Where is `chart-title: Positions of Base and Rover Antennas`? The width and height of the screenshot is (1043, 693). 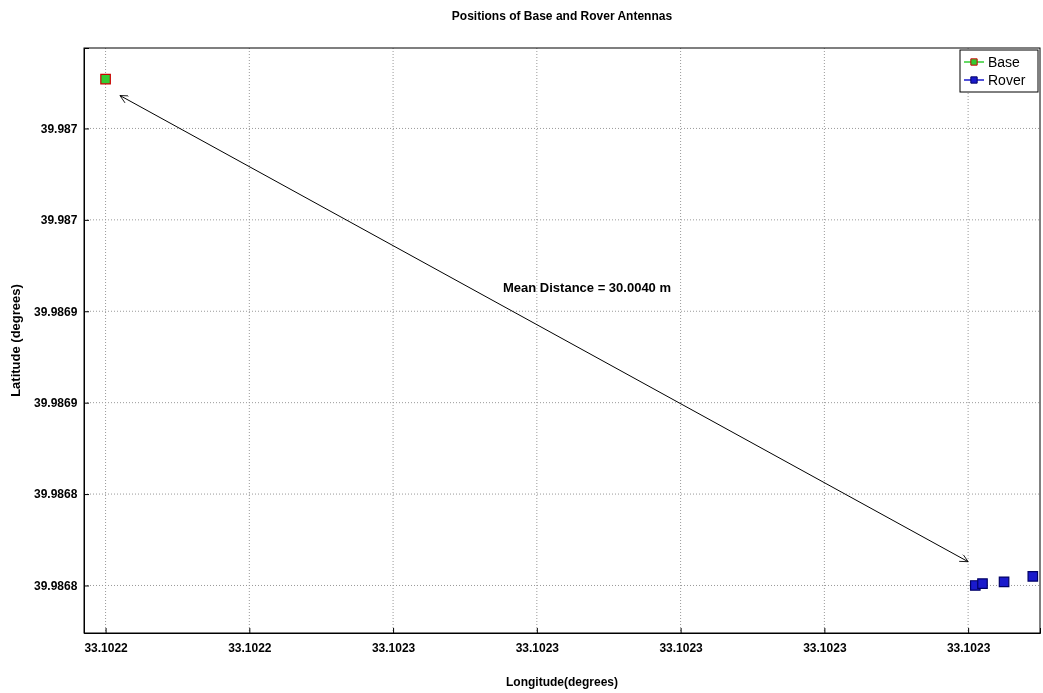
chart-title: Positions of Base and Rover Antennas is located at coordinates (562, 16).